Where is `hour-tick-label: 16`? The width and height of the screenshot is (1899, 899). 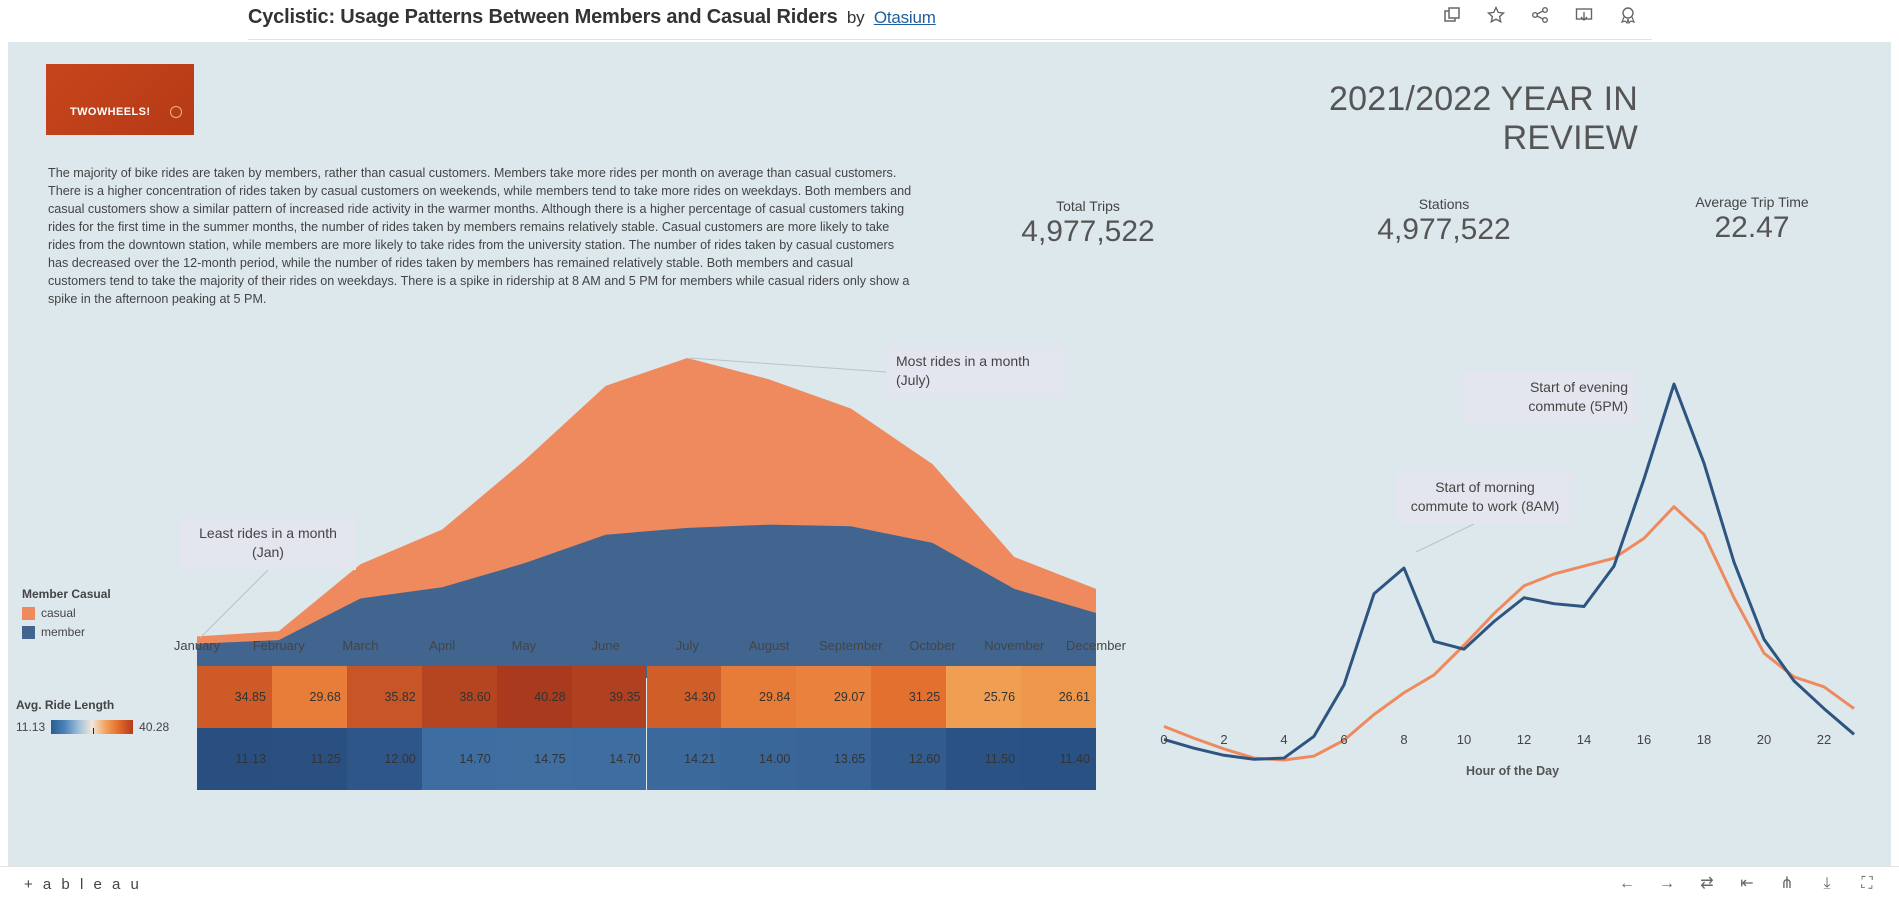 hour-tick-label: 16 is located at coordinates (1644, 739).